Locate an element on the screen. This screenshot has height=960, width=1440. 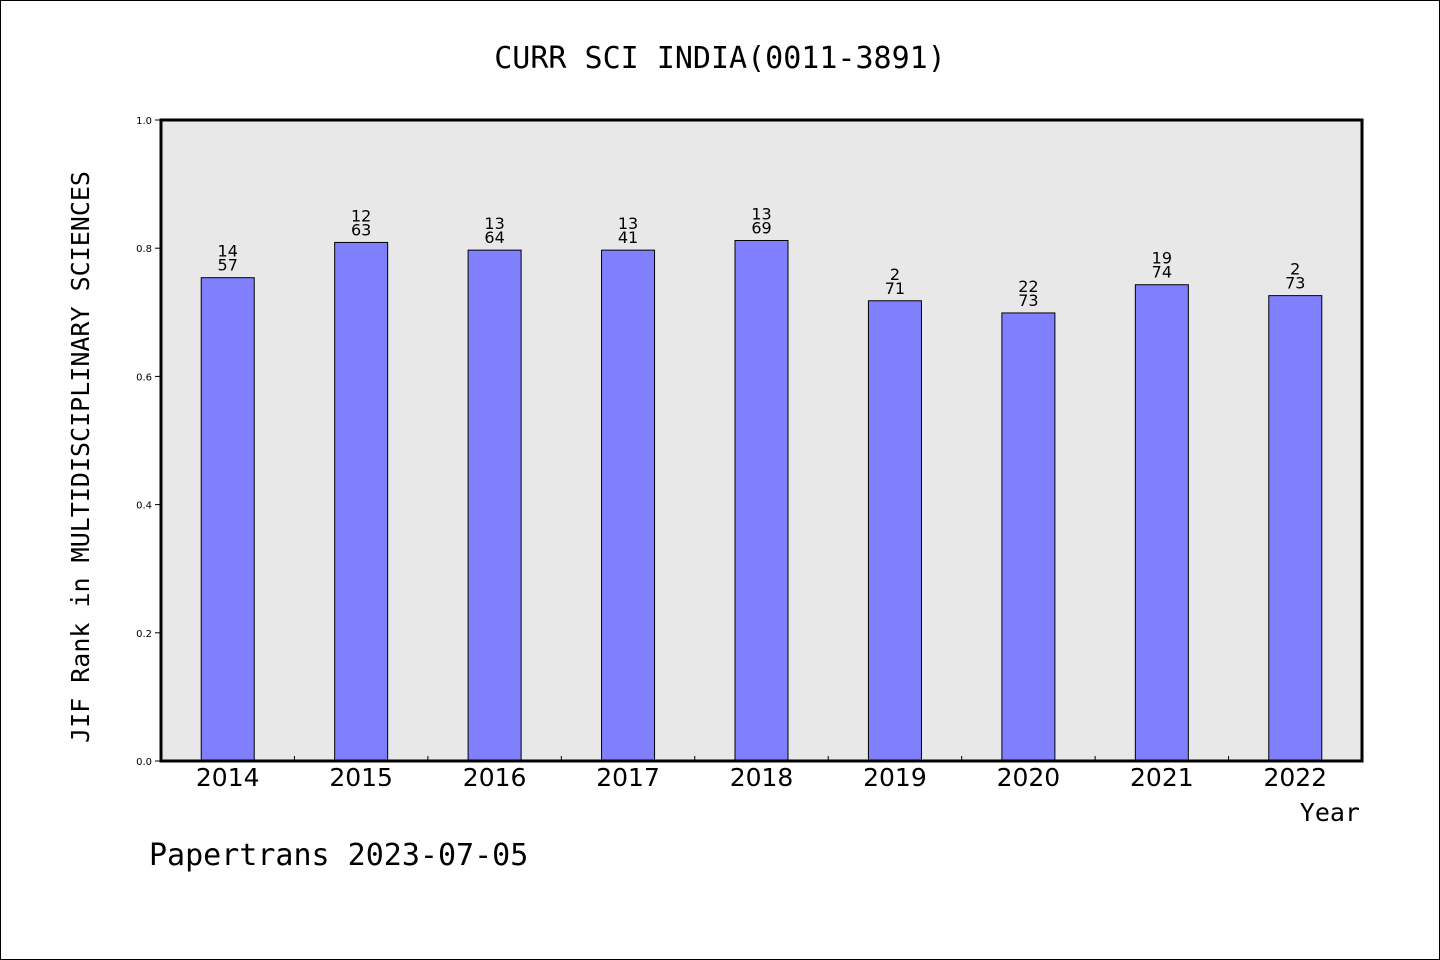
x-tick-label: 2022 is located at coordinates (1295, 777).